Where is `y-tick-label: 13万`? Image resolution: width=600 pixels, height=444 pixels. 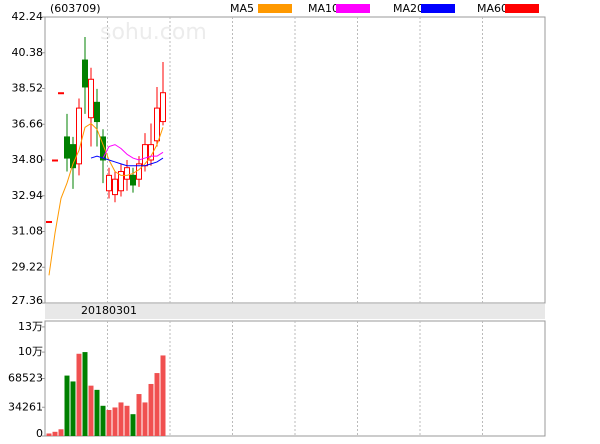
y-tick-label: 13万 is located at coordinates (30, 326).